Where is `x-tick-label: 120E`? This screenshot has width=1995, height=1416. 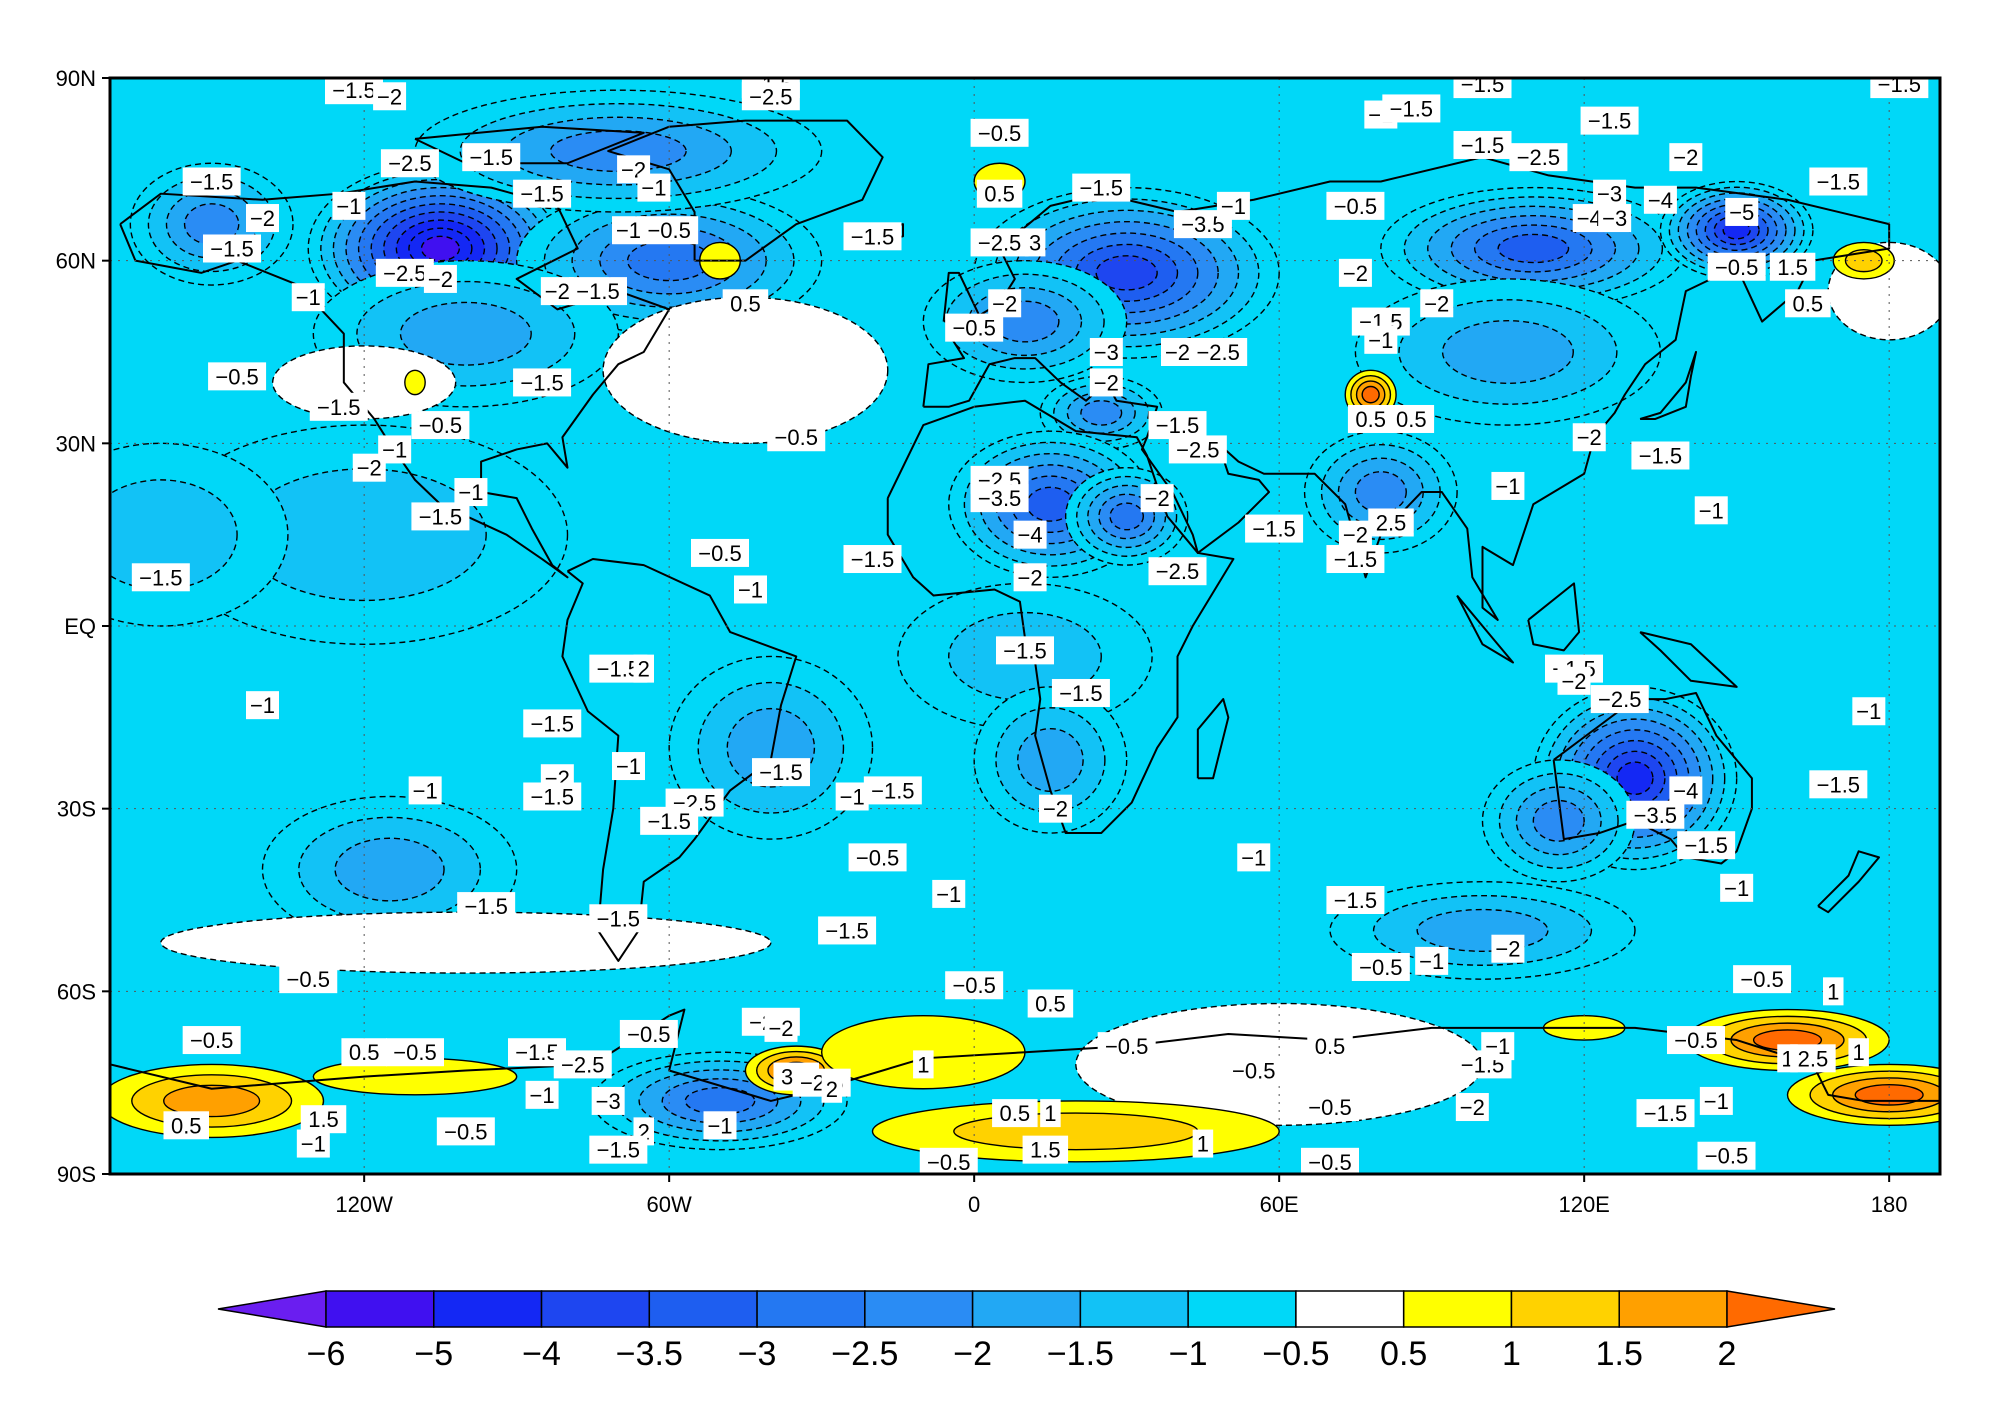 x-tick-label: 120E is located at coordinates (1583, 1204).